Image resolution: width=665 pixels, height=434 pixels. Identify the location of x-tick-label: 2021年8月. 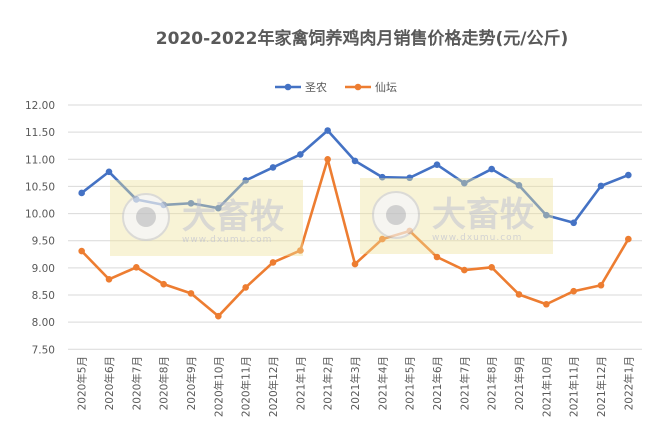
(492, 383).